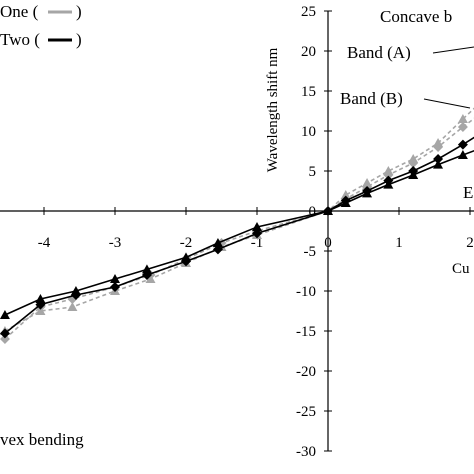  What do you see at coordinates (308, 132) in the screenshot?
I see `y-tick-label: 10` at bounding box center [308, 132].